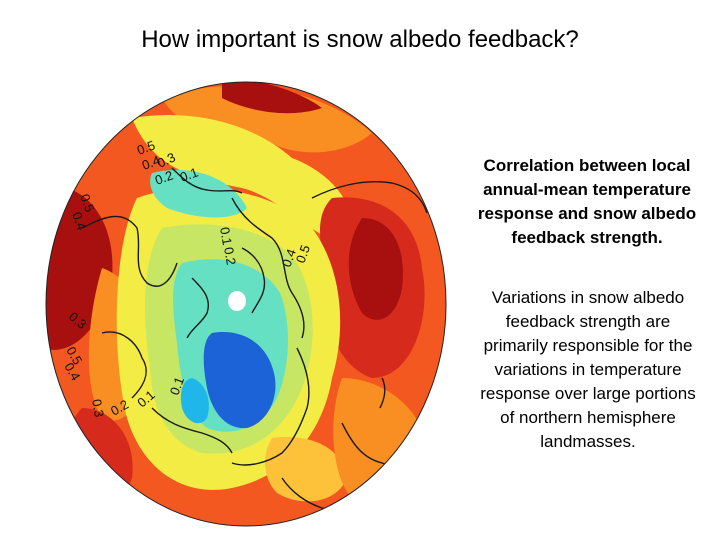  What do you see at coordinates (375, 269) in the screenshot?
I see `region-dark-red-east-core` at bounding box center [375, 269].